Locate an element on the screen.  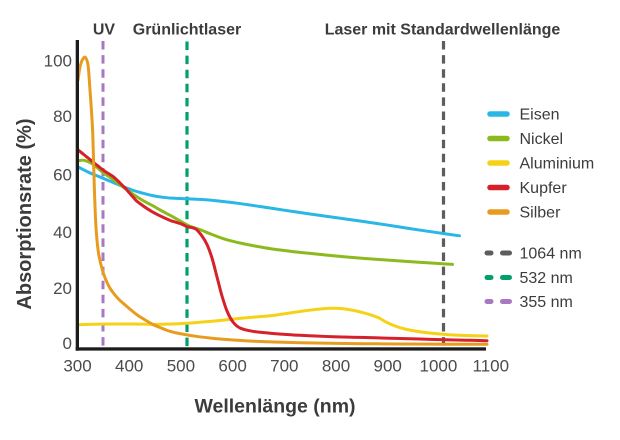
svg-text: Kupfer is located at coordinates (544, 188).